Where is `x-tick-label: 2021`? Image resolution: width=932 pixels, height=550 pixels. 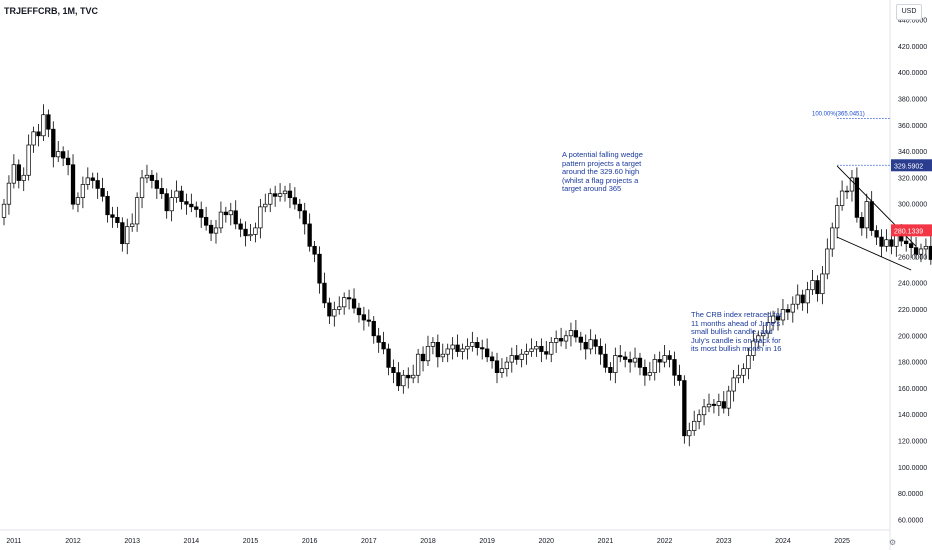
x-tick-label: 2021 is located at coordinates (606, 541).